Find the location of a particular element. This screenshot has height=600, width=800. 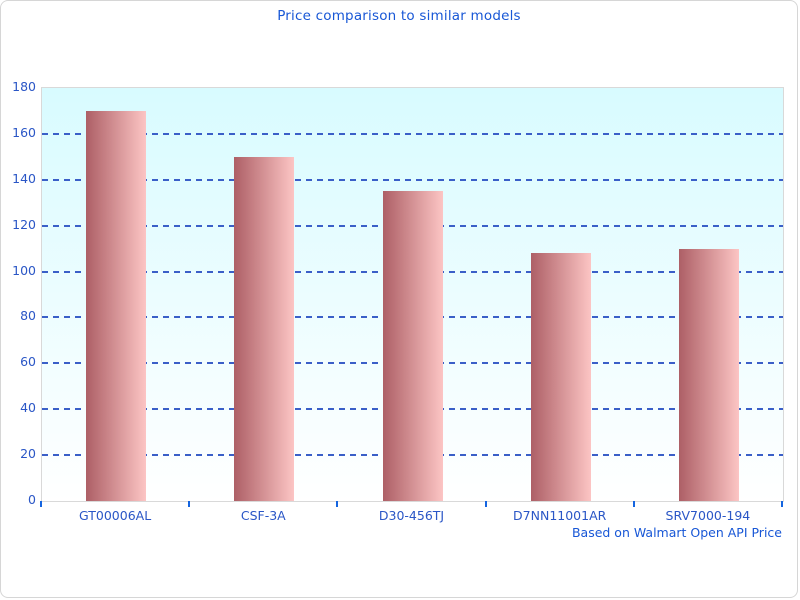

bar-D7NN11001AR is located at coordinates (560, 377).